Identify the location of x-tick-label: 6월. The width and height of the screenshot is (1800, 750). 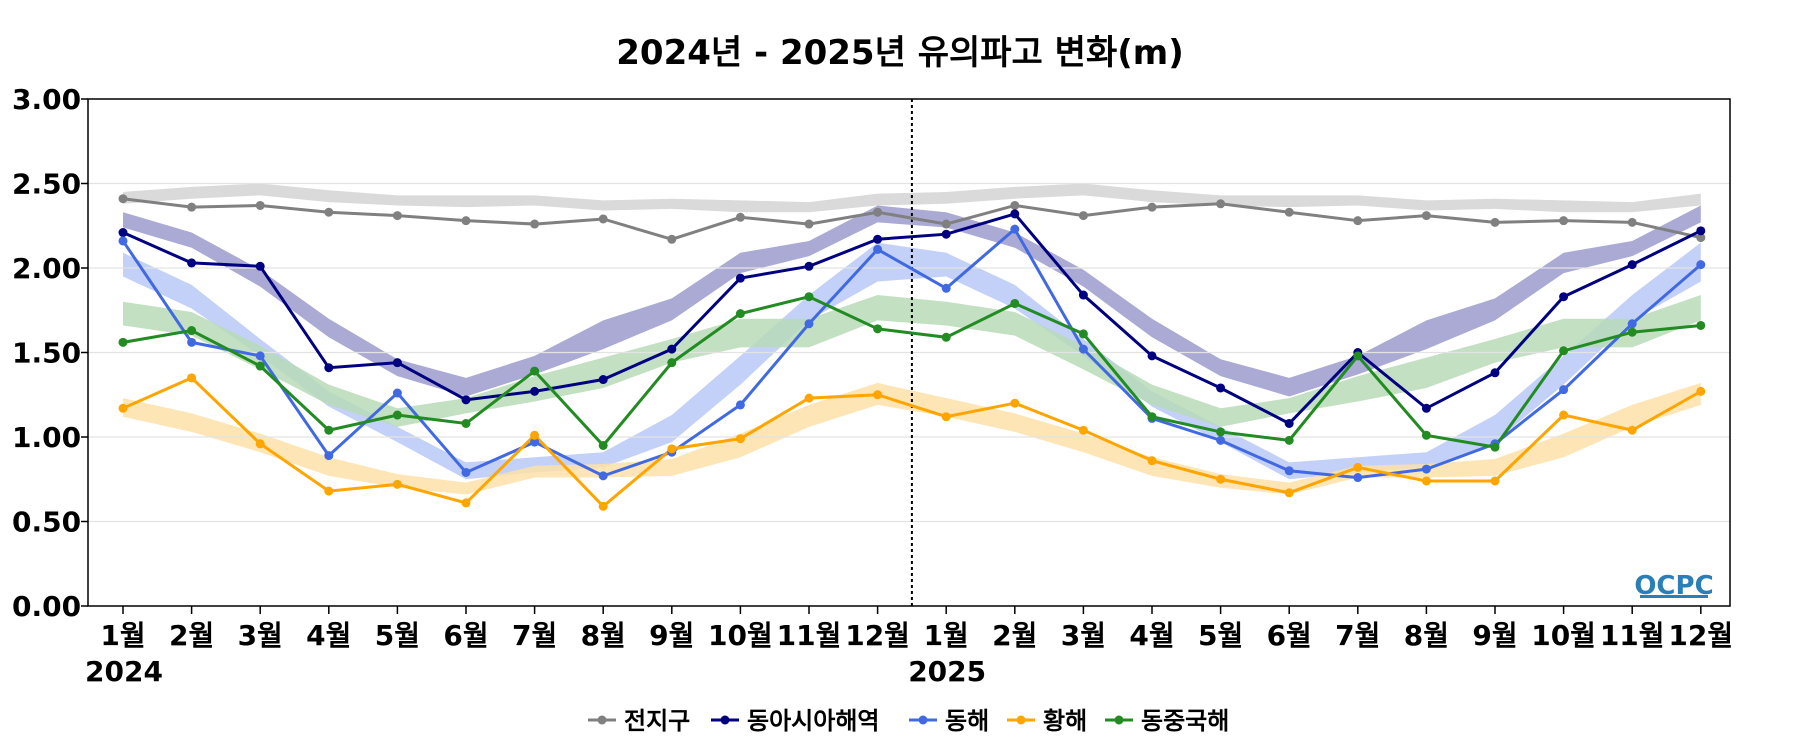
(465, 635).